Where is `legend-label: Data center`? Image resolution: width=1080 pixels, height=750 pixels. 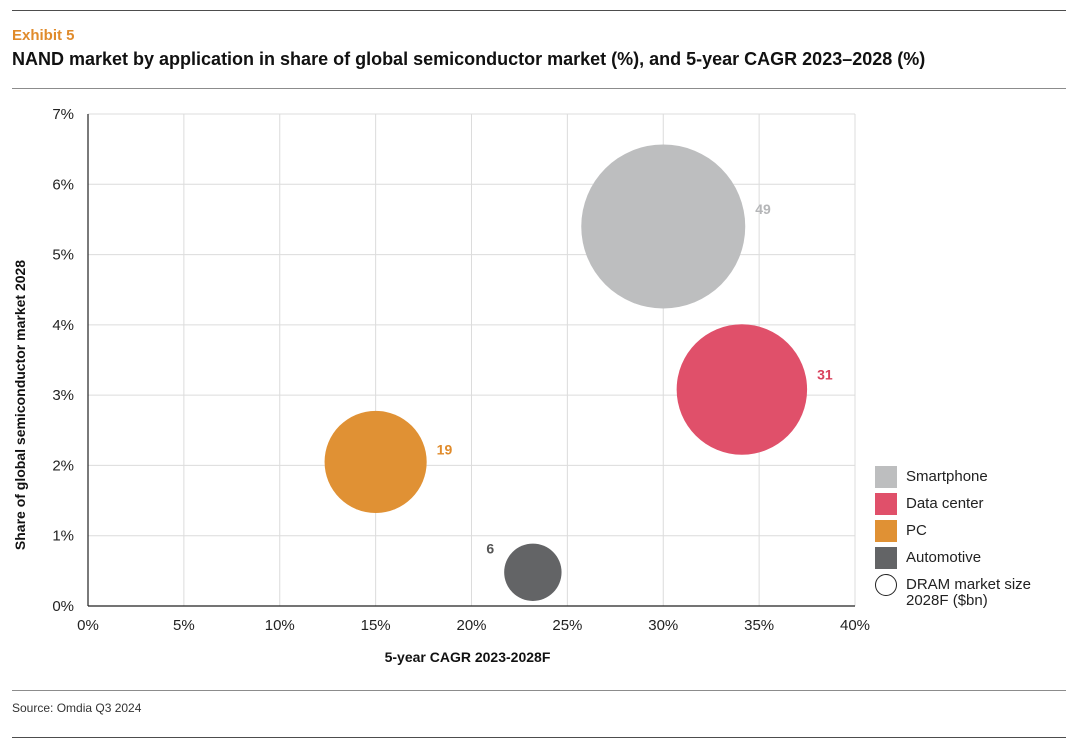
legend-label: Data center is located at coordinates (945, 503).